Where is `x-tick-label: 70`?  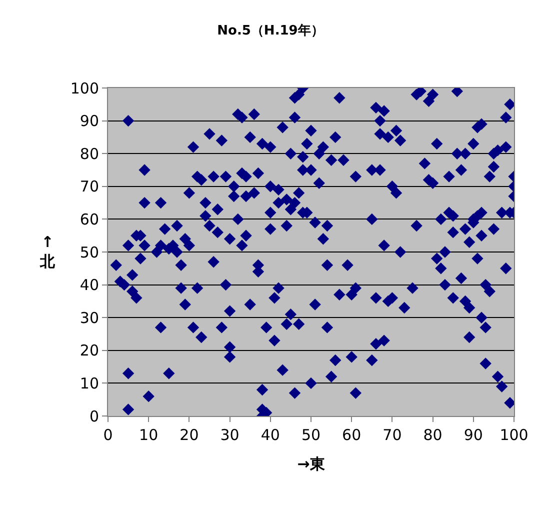
x-tick-label: 70 is located at coordinates (392, 435).